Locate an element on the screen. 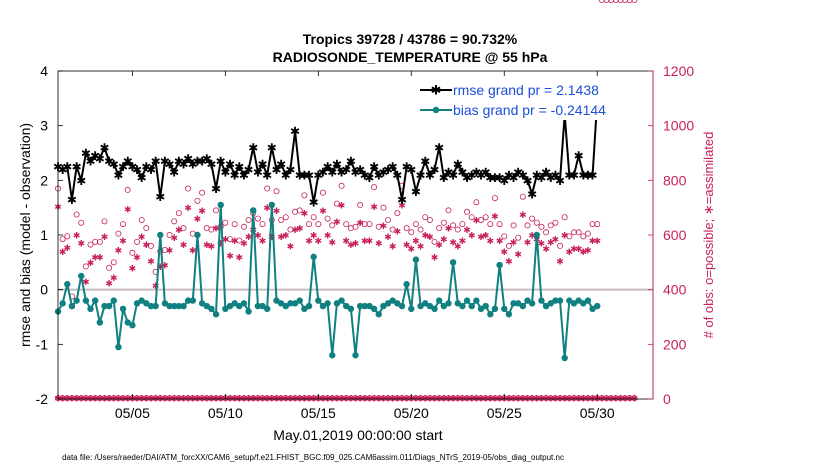 The height and width of the screenshot is (470, 830). right-y-tick-label: 1200 is located at coordinates (678, 71).